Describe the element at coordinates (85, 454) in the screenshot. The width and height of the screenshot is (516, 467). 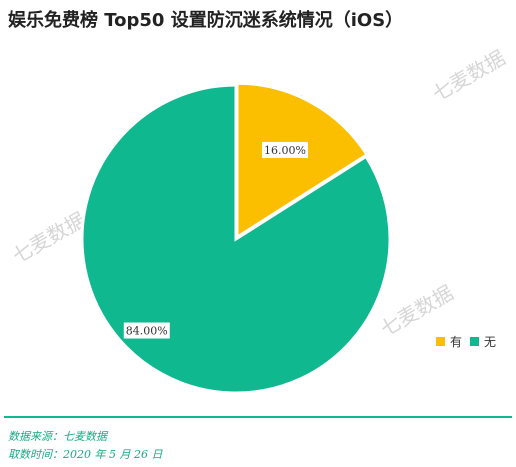
I see `data-date-text: 取数时间：2020 年 5 月 26 日` at that location.